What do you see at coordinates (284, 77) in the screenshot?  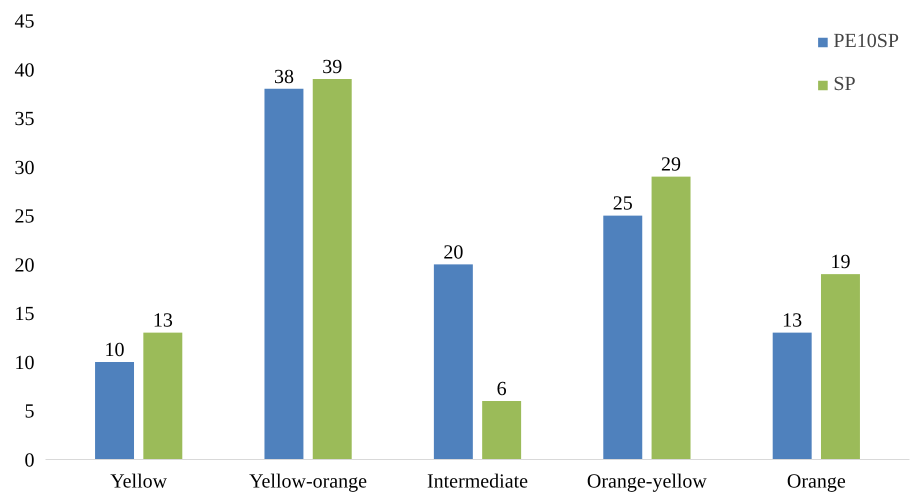 I see `data-label: 38` at bounding box center [284, 77].